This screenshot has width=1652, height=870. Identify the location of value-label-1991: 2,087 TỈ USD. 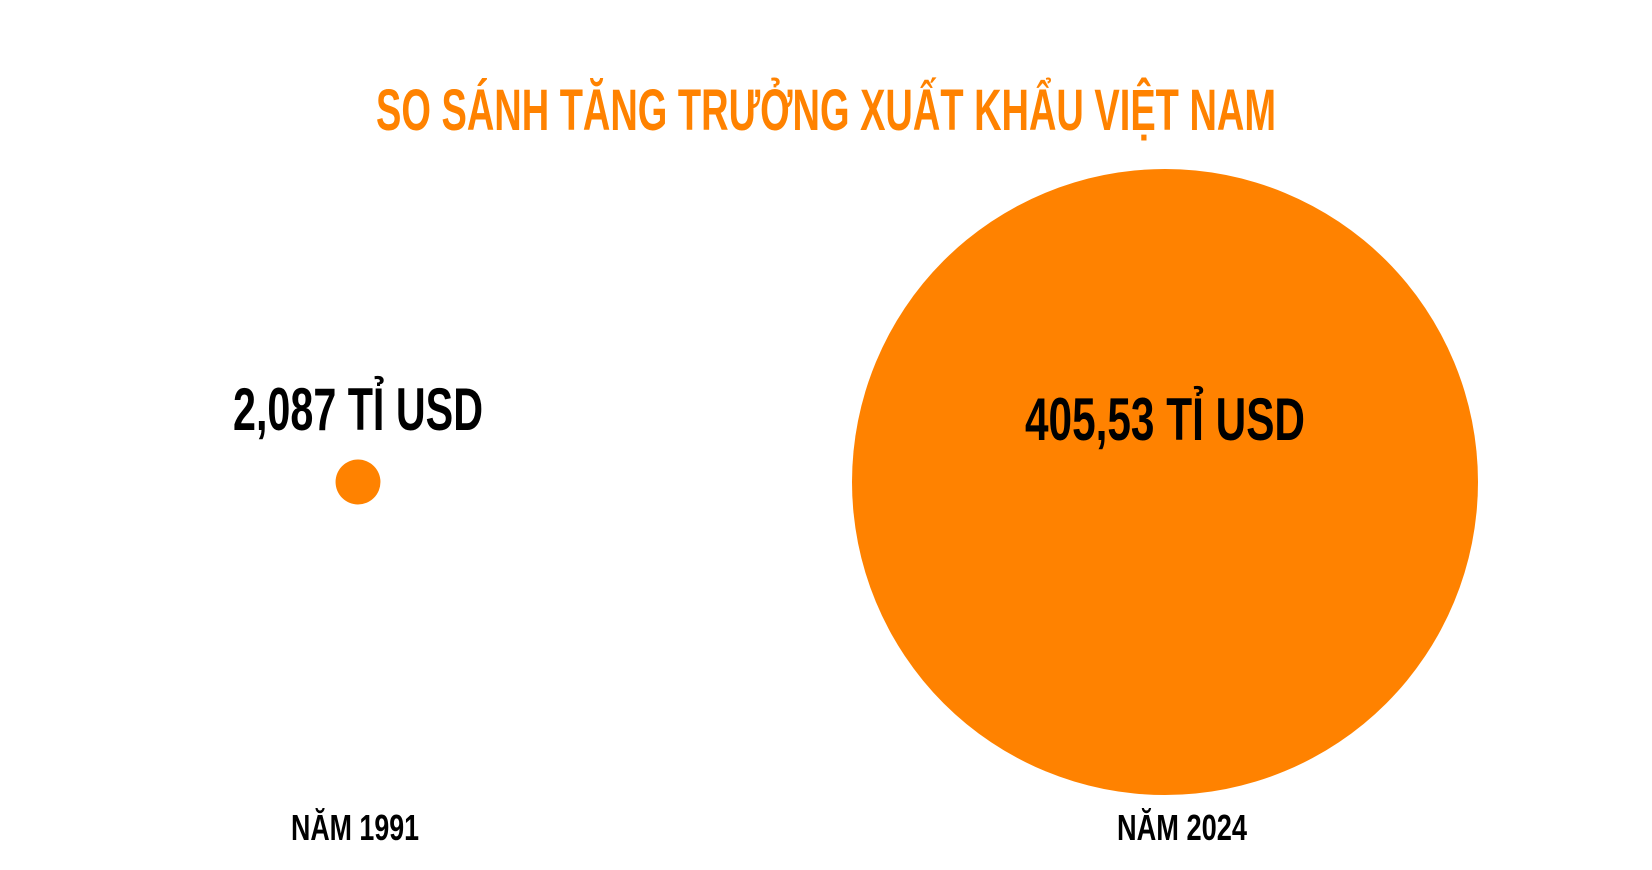
(358, 409).